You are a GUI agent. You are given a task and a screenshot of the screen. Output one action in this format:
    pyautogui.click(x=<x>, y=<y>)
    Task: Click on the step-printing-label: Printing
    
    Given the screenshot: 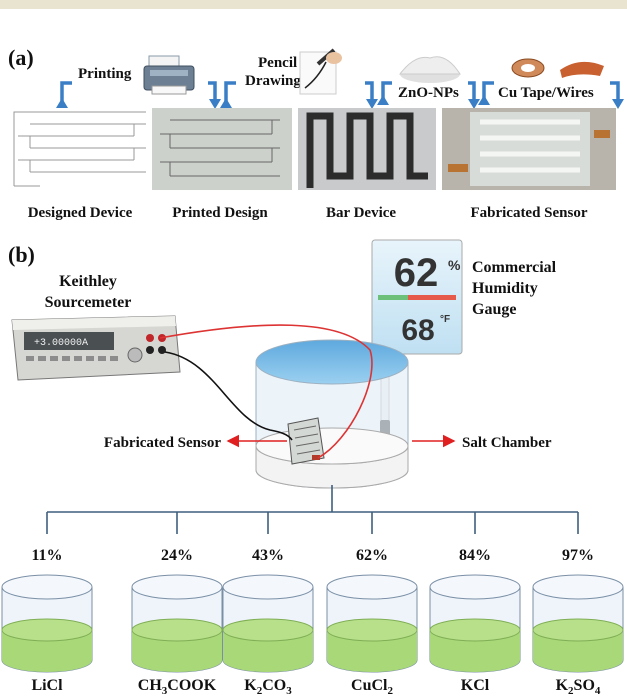 What is the action you would take?
    pyautogui.click(x=105, y=74)
    